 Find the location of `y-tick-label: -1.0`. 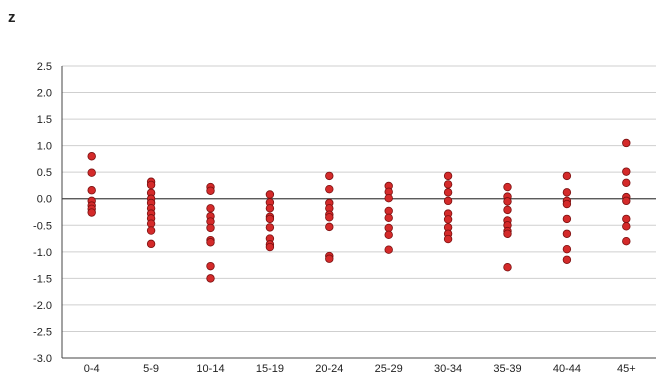

y-tick-label: -1.0 is located at coordinates (42, 253).